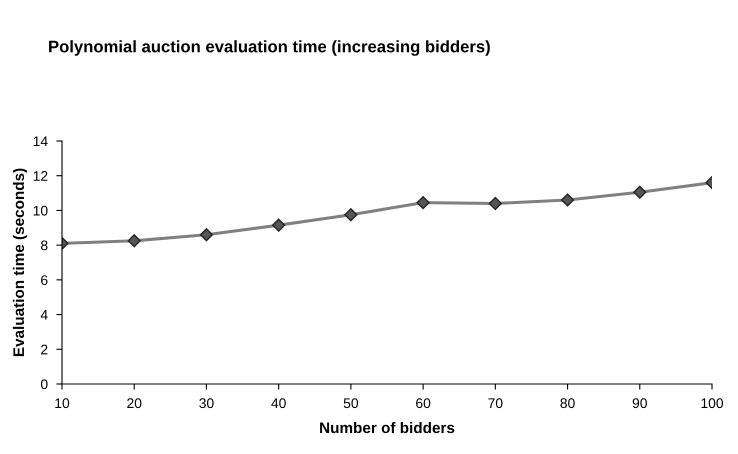  Describe the element at coordinates (41, 141) in the screenshot. I see `y-tick-label: 14` at that location.